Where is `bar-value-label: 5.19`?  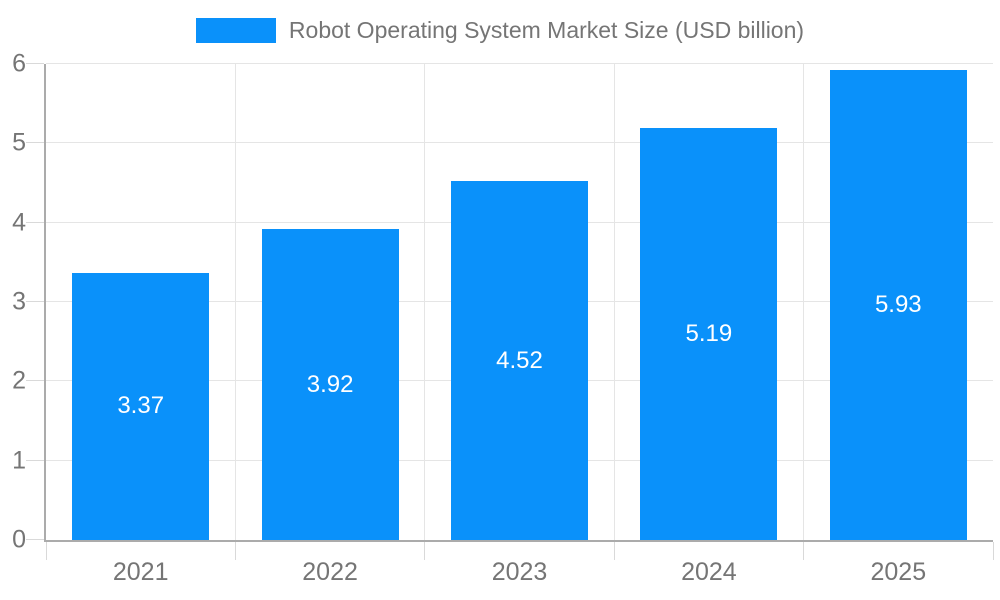 bar-value-label: 5.19 is located at coordinates (709, 334).